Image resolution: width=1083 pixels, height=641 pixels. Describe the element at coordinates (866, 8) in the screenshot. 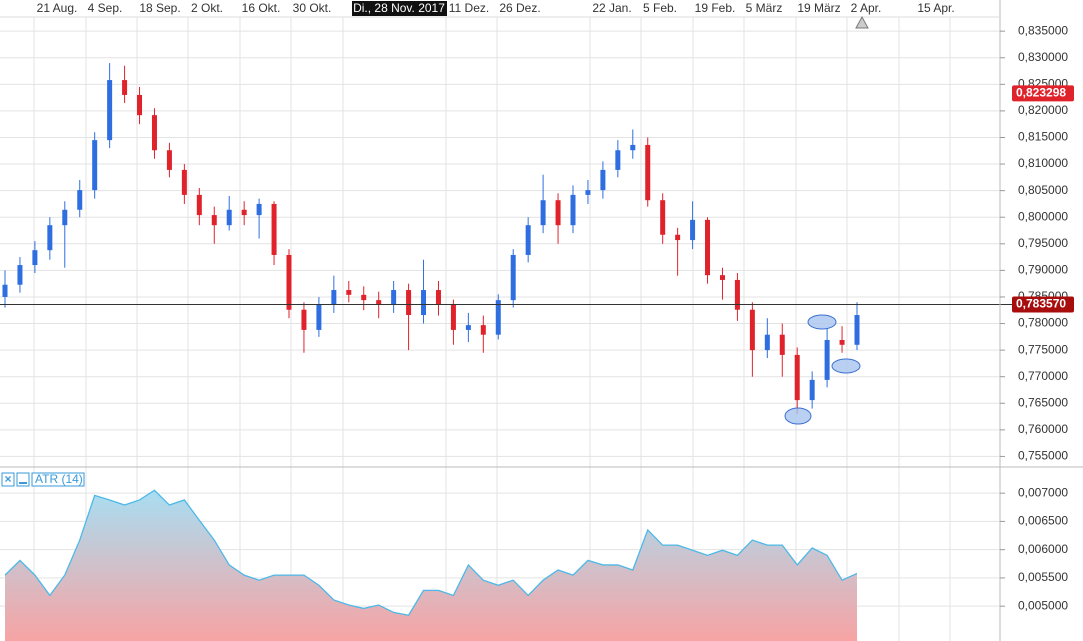

I see `x-tick-label: 2 Apr.` at that location.